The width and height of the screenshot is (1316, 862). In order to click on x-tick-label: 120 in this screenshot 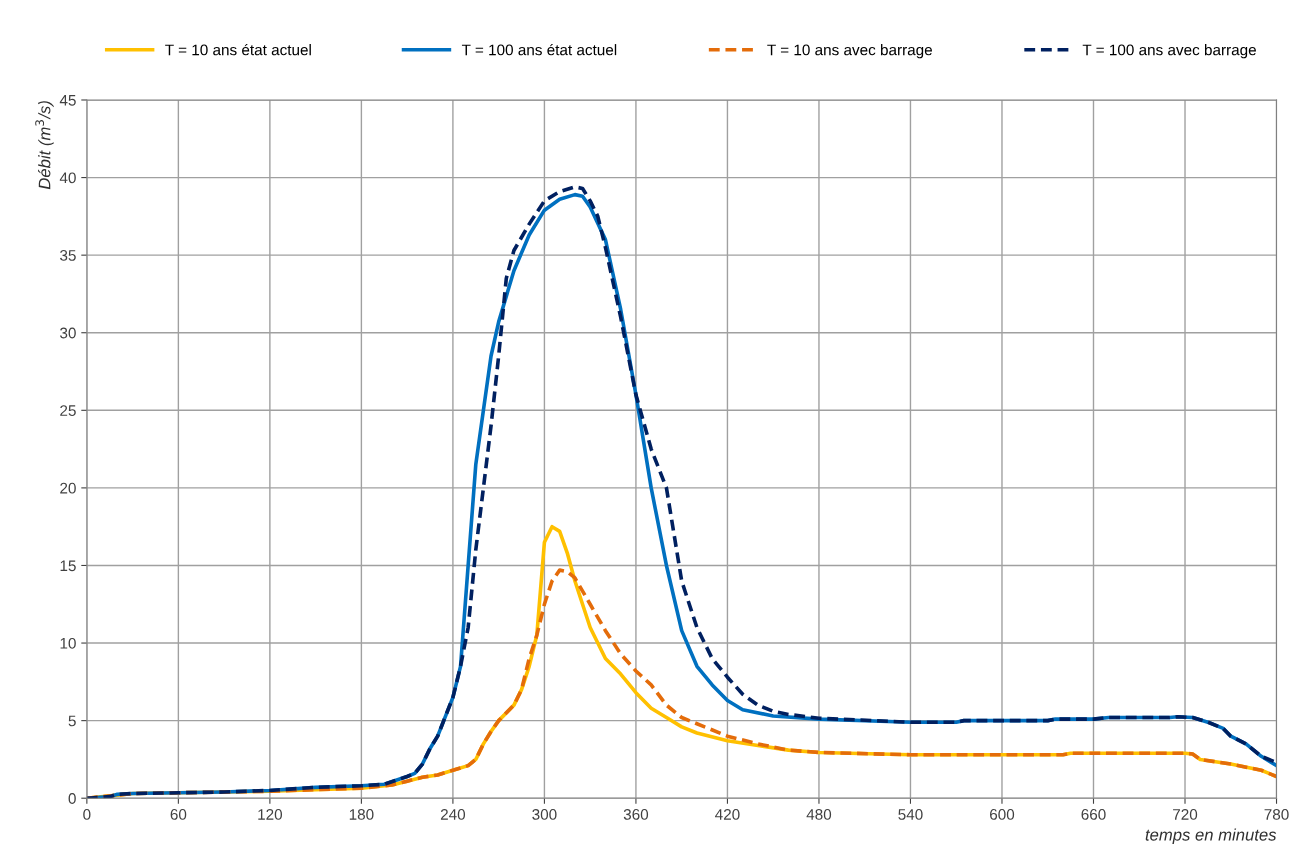, I will do `click(270, 814)`.